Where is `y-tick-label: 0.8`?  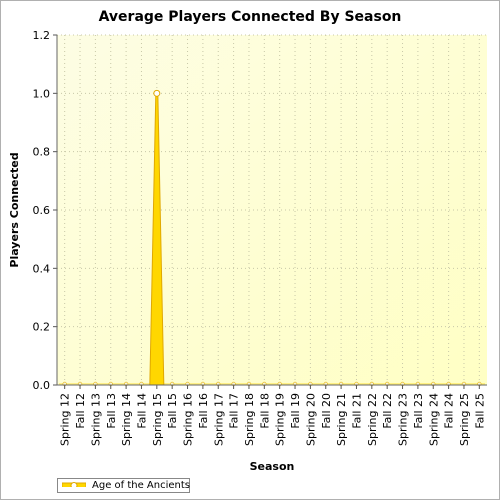
y-tick-label: 0.8 is located at coordinates (42, 152).